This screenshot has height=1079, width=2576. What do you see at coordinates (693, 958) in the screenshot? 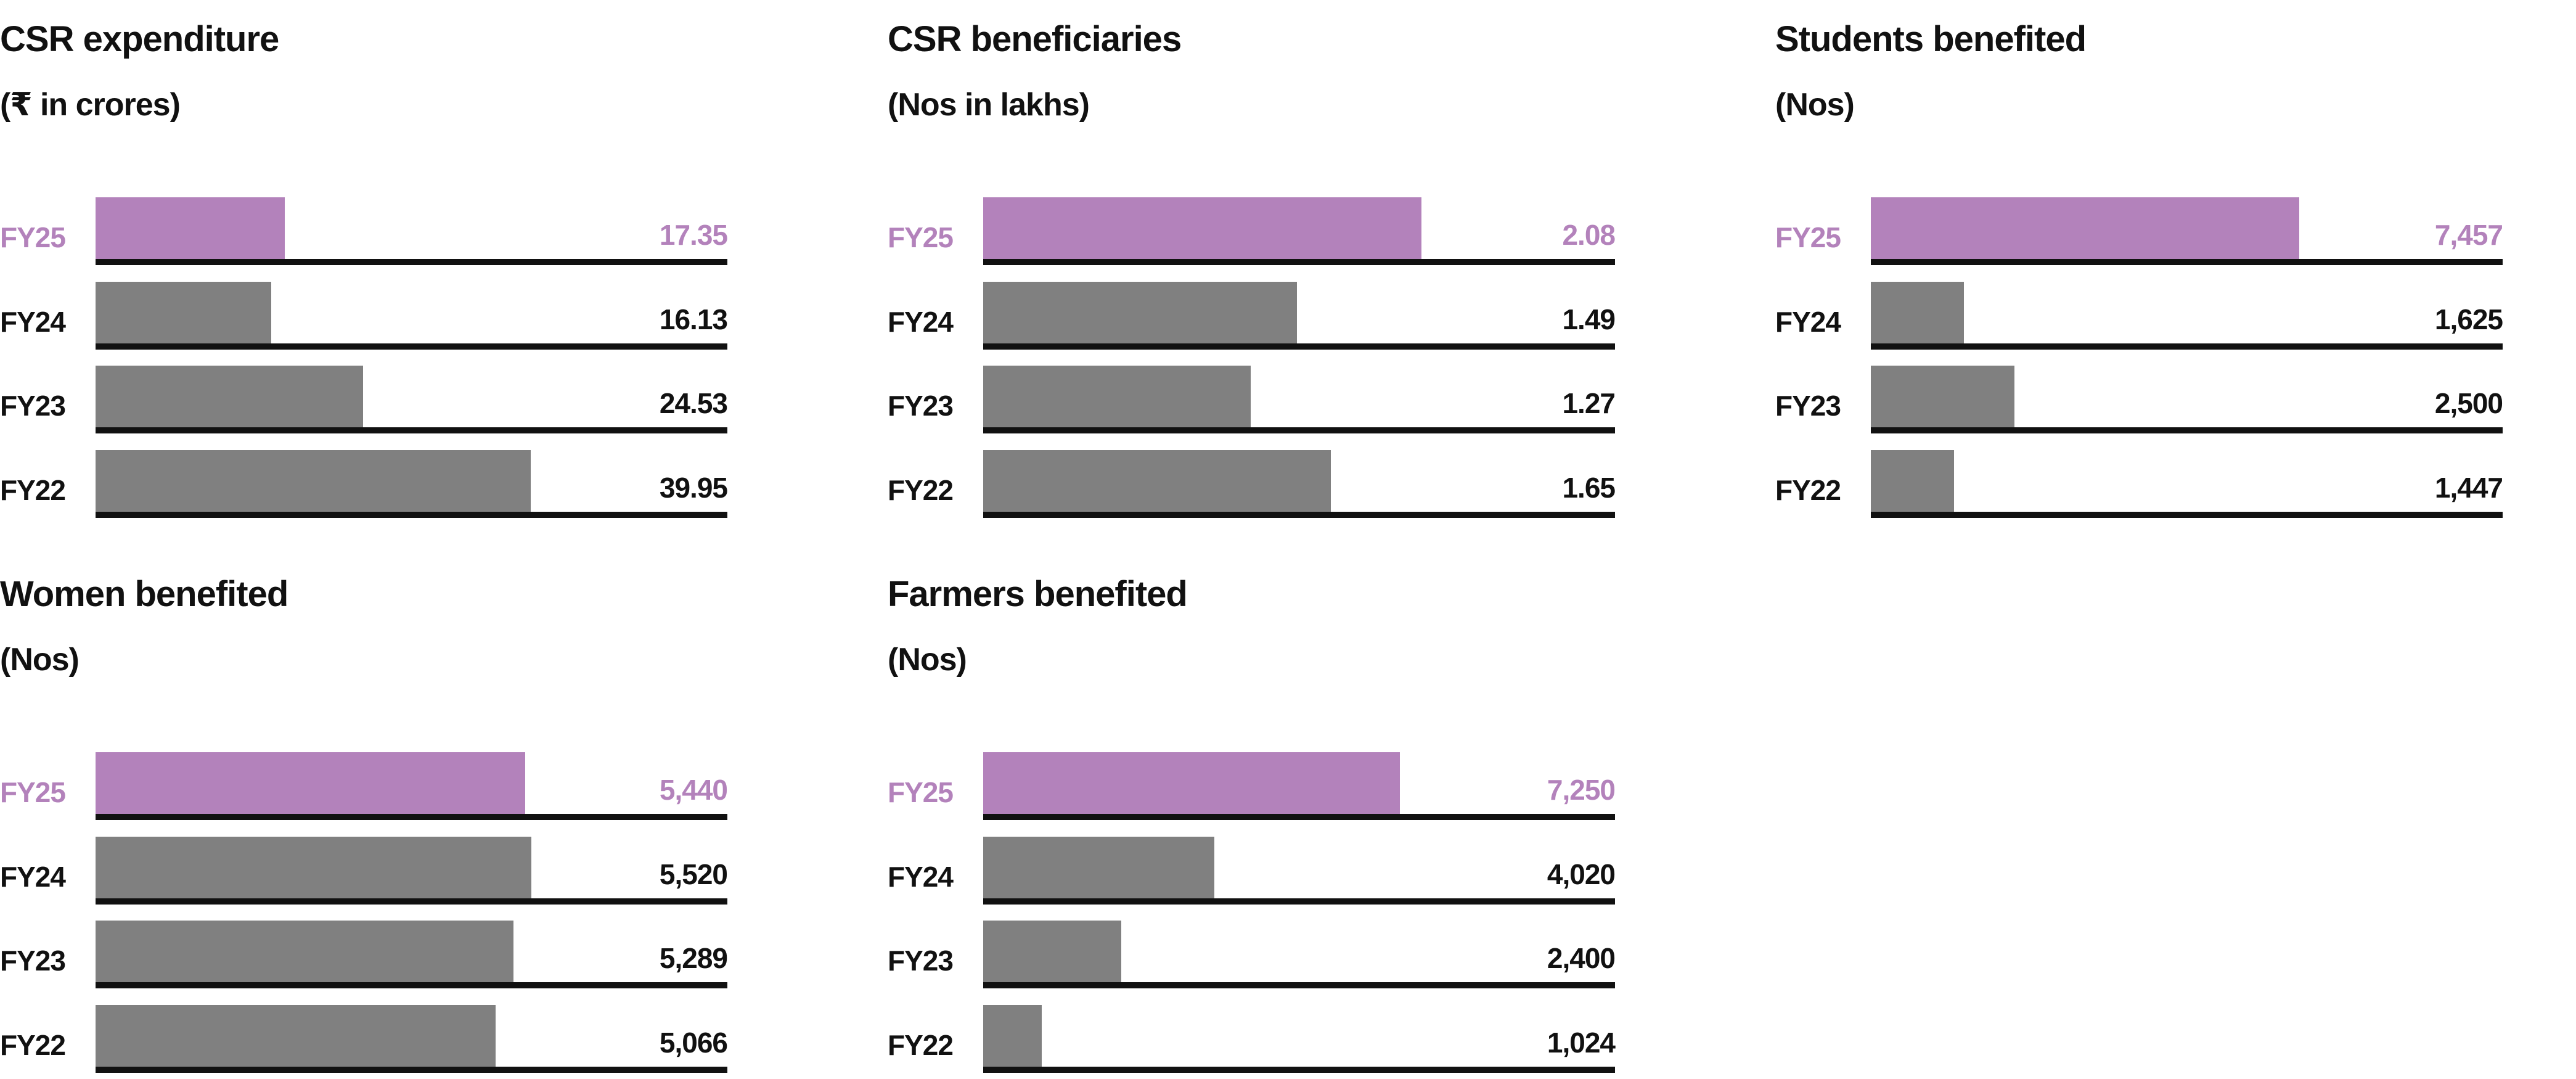
I see `value-label: 5,289` at bounding box center [693, 958].